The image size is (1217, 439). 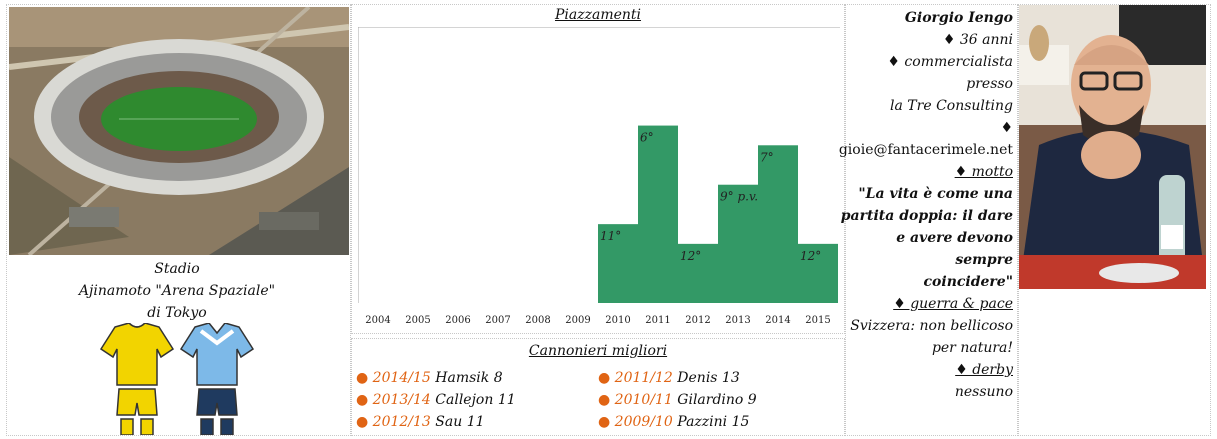 I want to click on year-label-2009: 2009, so click(x=577, y=320).